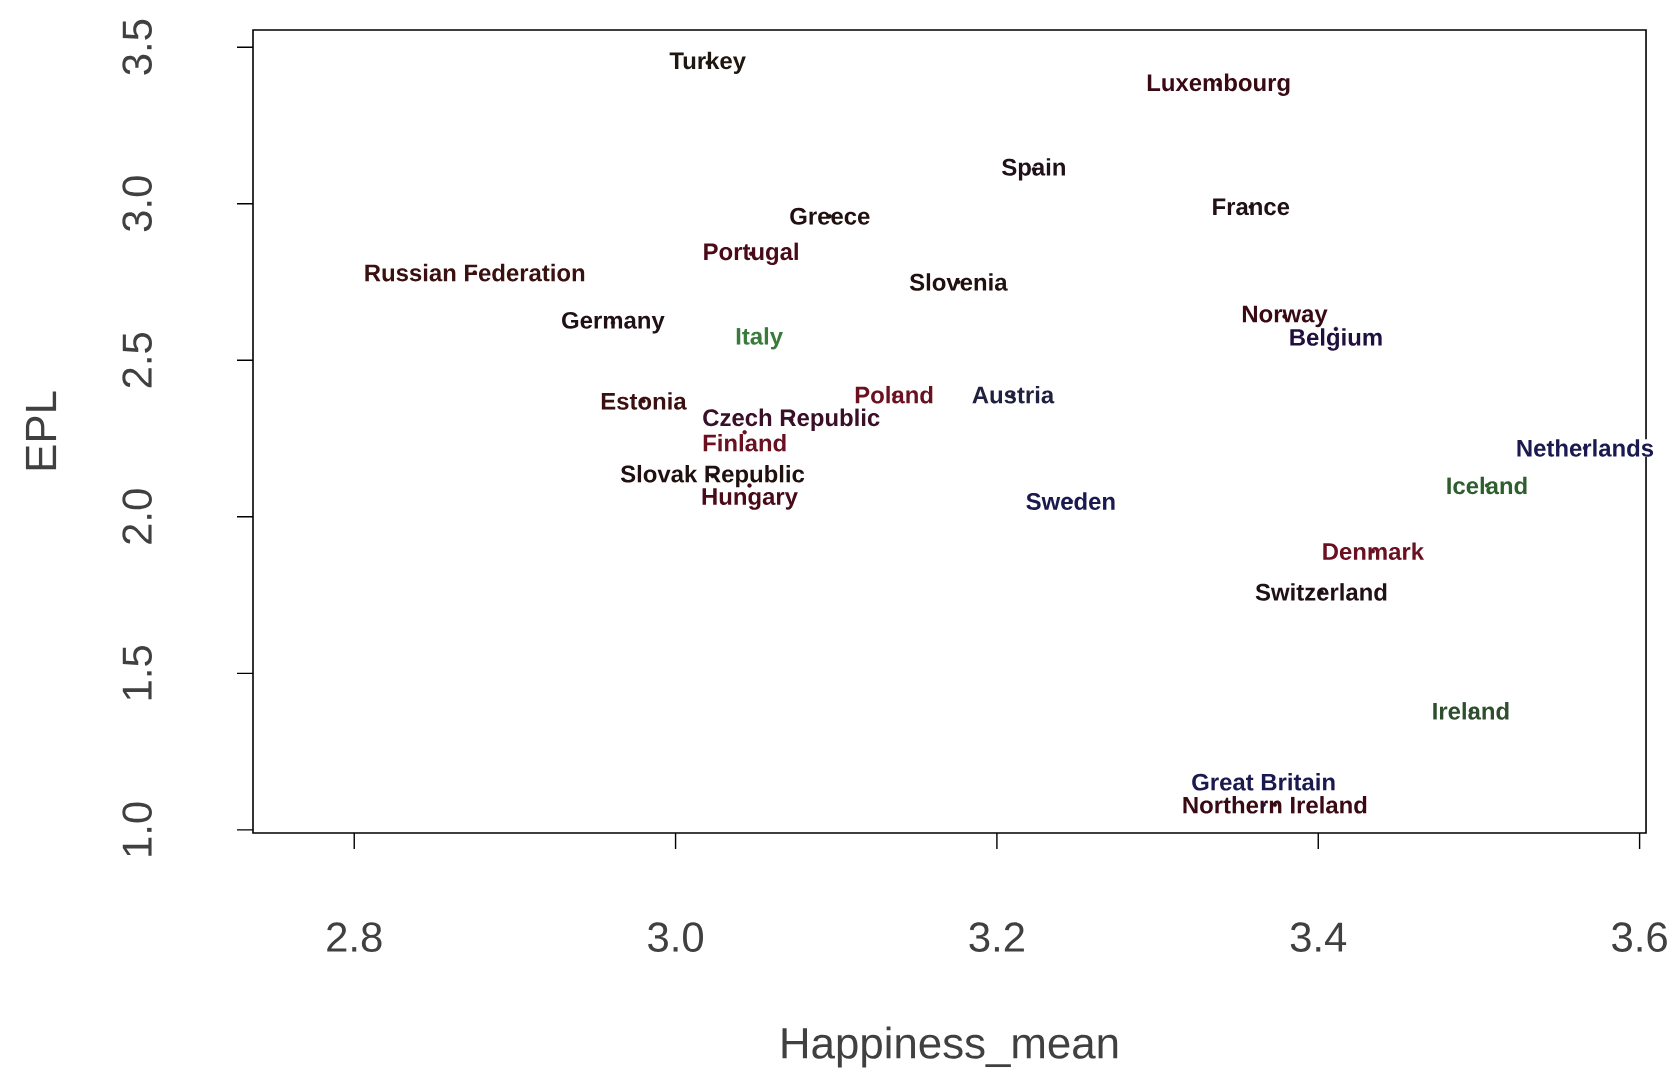 Image resolution: width=1678 pixels, height=1076 pixels. What do you see at coordinates (950, 1047) in the screenshot?
I see `x-axis-title: Happiness_mean` at bounding box center [950, 1047].